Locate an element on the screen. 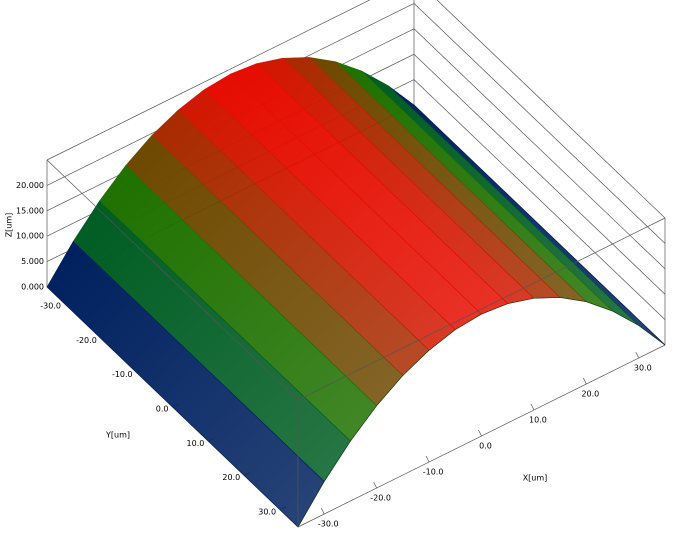  z-axis-label: Z[um] is located at coordinates (9, 225).